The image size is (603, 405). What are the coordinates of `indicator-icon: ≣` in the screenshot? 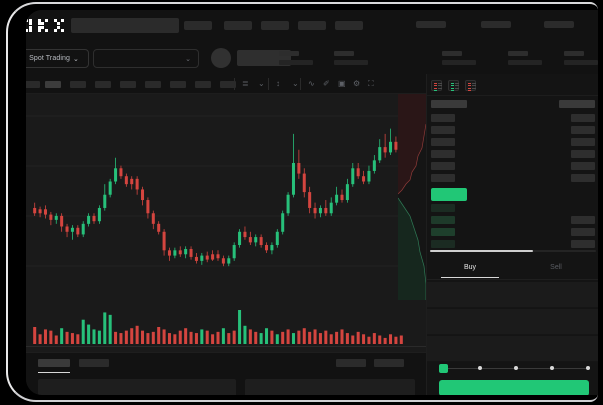 It's located at (245, 83).